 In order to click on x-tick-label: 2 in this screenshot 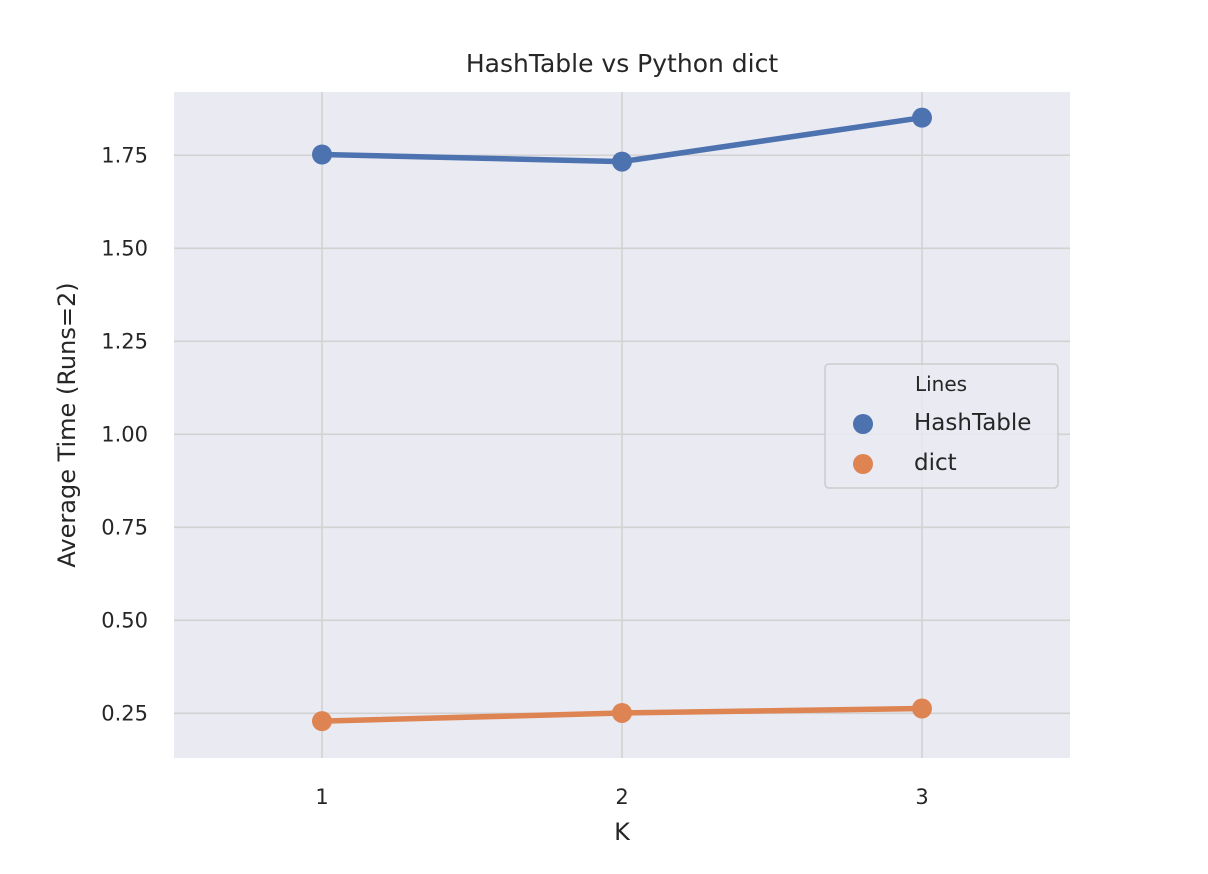, I will do `click(621, 797)`.